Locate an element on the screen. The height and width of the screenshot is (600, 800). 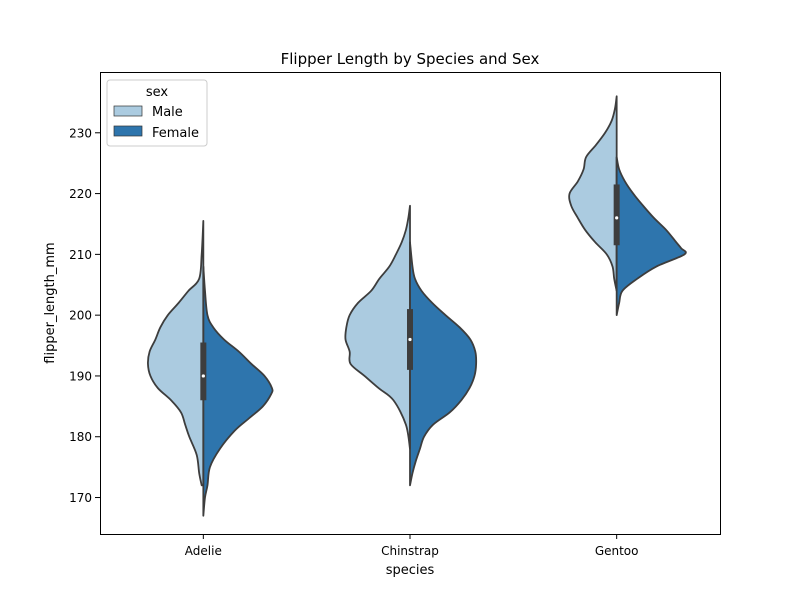
y-axis: 170 180 190 200 210 220 230 is located at coordinates (84, 315).